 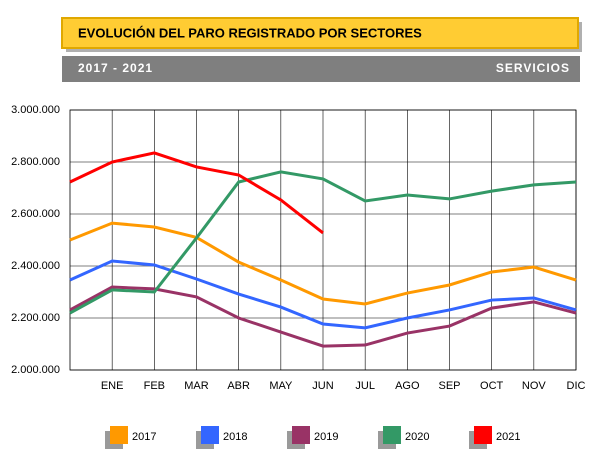 What do you see at coordinates (144, 437) in the screenshot?
I see `legend-label: 2017` at bounding box center [144, 437].